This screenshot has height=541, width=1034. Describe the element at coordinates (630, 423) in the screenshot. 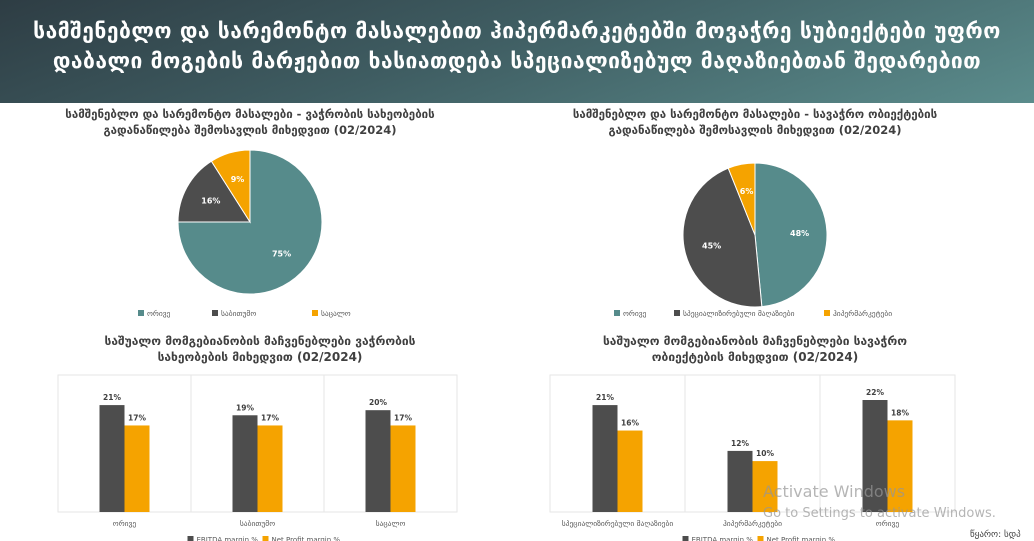

I see `bar-data-label: 16%` at that location.